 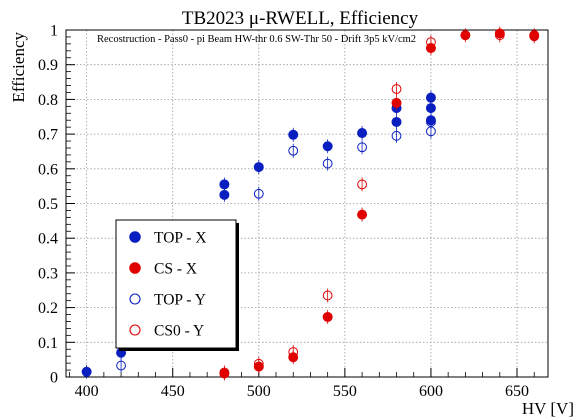 What do you see at coordinates (175, 269) in the screenshot?
I see `legend-label: CS - X` at bounding box center [175, 269].